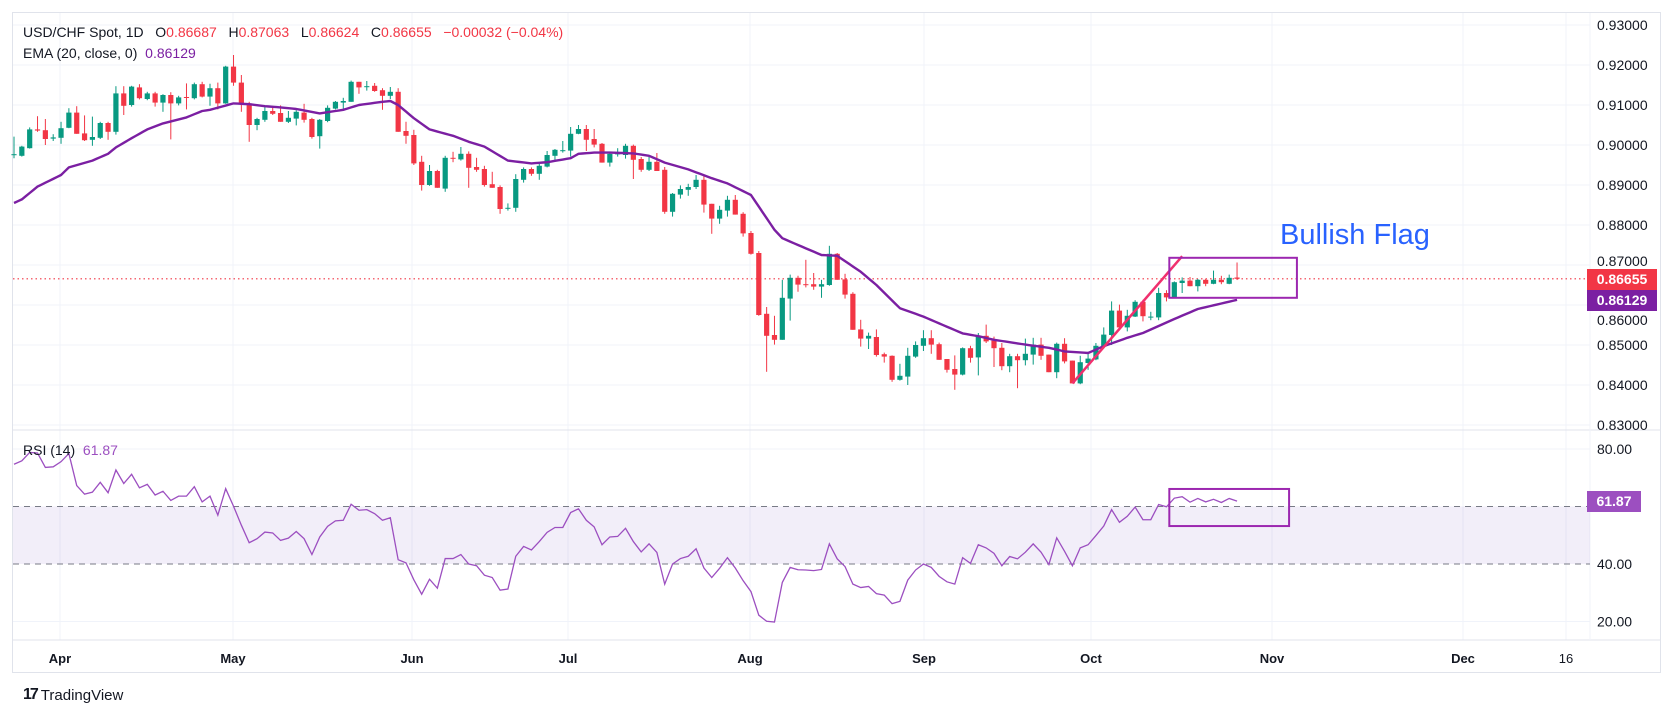 The image size is (1675, 718). What do you see at coordinates (1622, 145) in the screenshot?
I see `price-axis-label: 0.90000` at bounding box center [1622, 145].